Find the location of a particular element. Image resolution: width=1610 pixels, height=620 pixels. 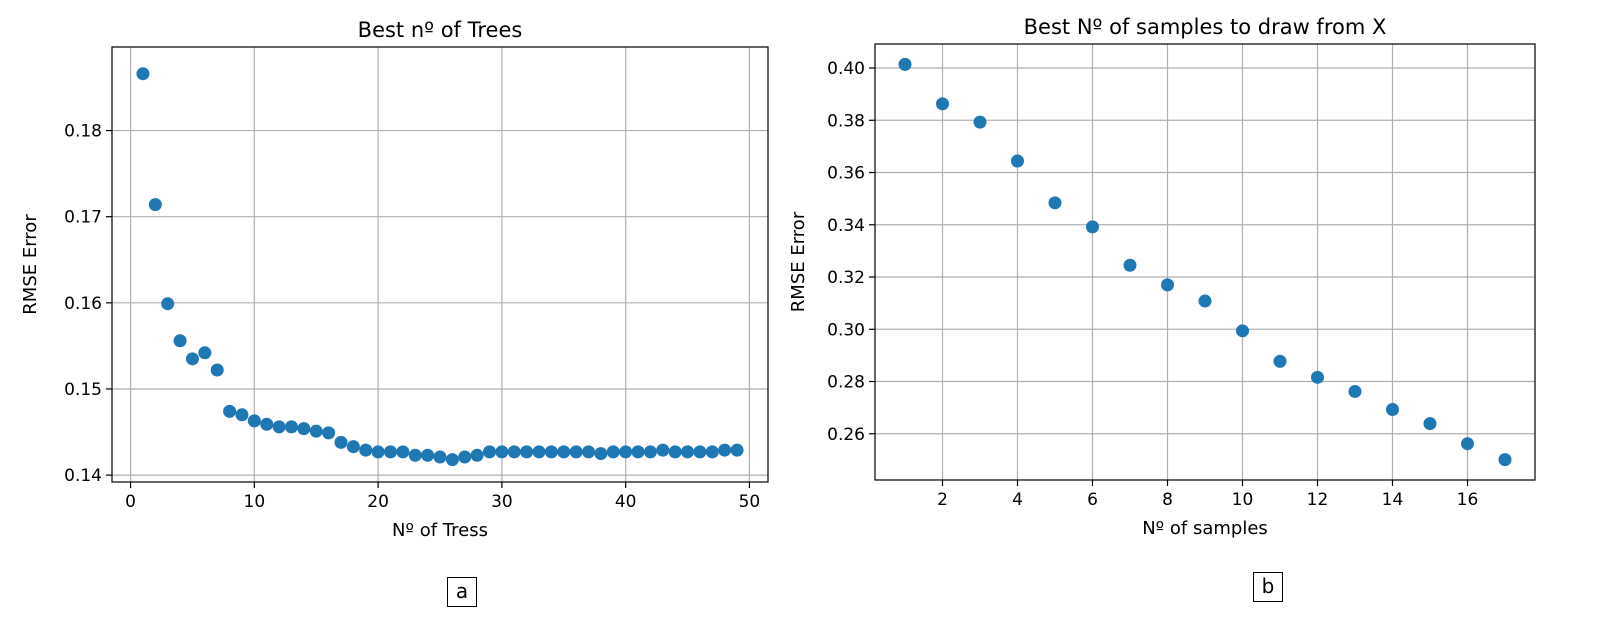

x-tick-label: 50 is located at coordinates (750, 502).